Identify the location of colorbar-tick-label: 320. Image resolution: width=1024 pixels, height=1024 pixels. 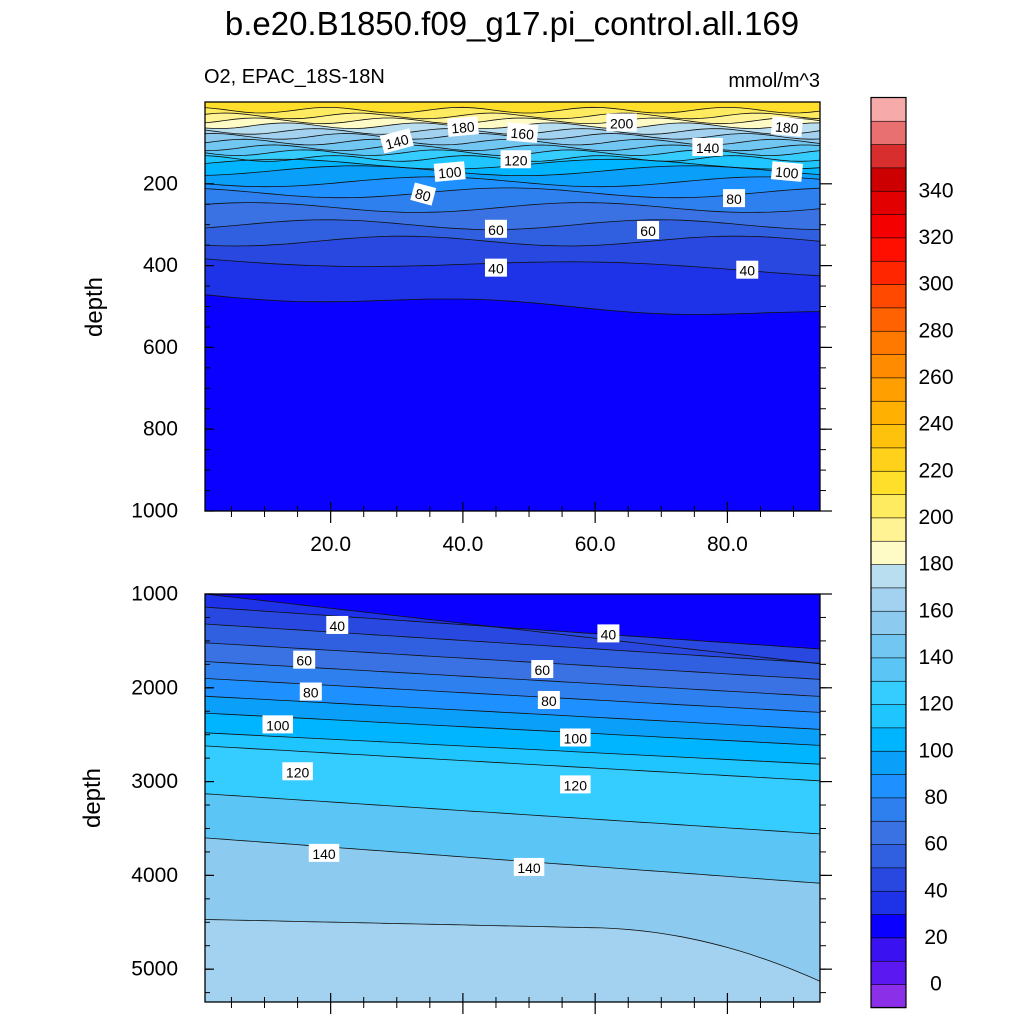
(935, 237).